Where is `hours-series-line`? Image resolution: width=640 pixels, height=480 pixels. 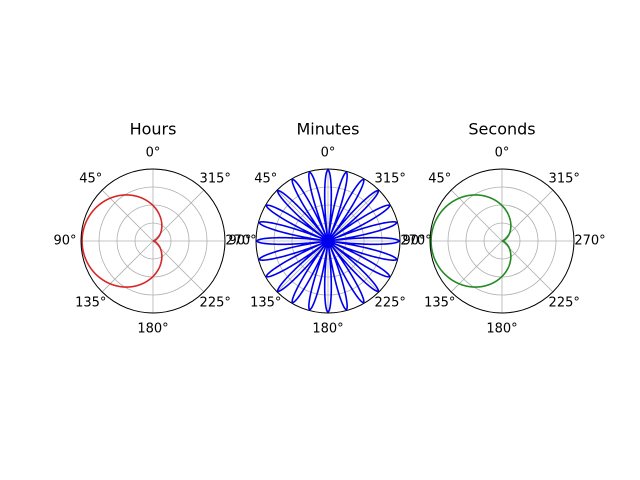 hours-series-line is located at coordinates (122, 241).